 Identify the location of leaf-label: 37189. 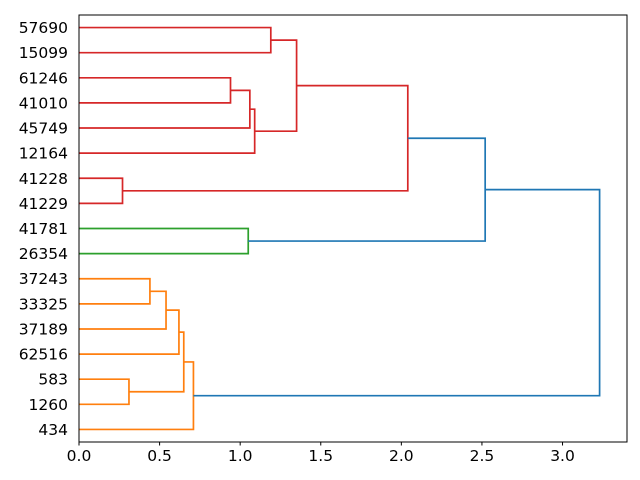
(43, 329).